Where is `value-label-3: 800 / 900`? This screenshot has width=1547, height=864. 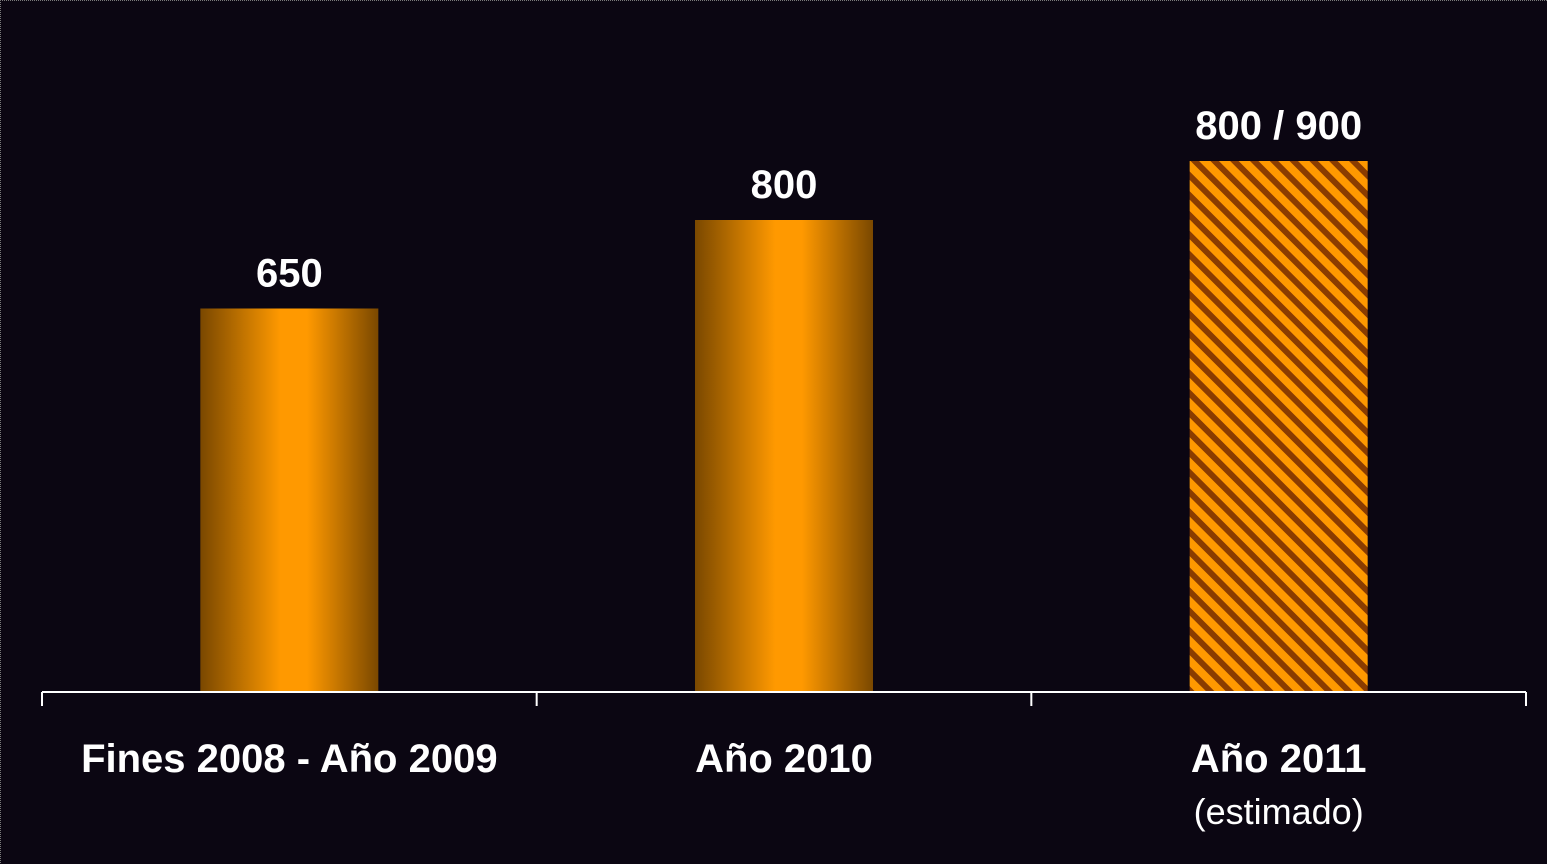 value-label-3: 800 / 900 is located at coordinates (1278, 126).